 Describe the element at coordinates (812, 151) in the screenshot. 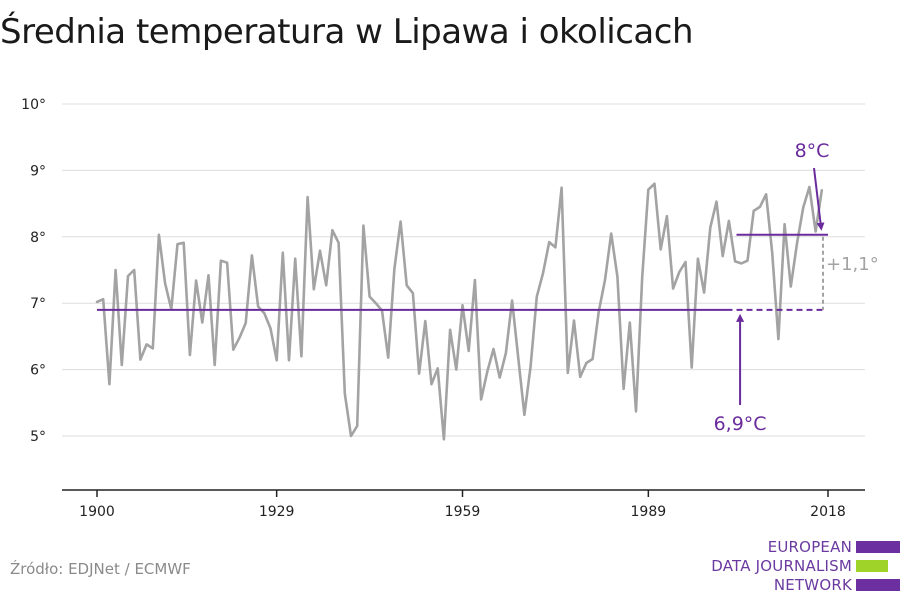

I see `recent-label: 8°C` at that location.